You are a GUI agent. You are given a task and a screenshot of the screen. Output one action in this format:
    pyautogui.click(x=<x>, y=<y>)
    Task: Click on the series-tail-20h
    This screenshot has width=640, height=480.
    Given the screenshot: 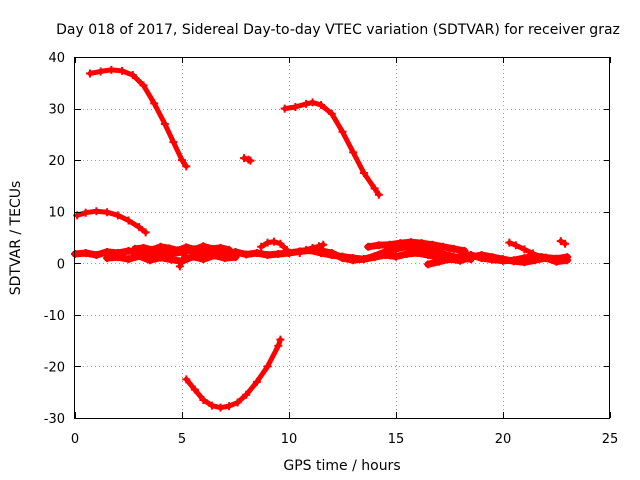 What is the action you would take?
    pyautogui.click(x=525, y=250)
    